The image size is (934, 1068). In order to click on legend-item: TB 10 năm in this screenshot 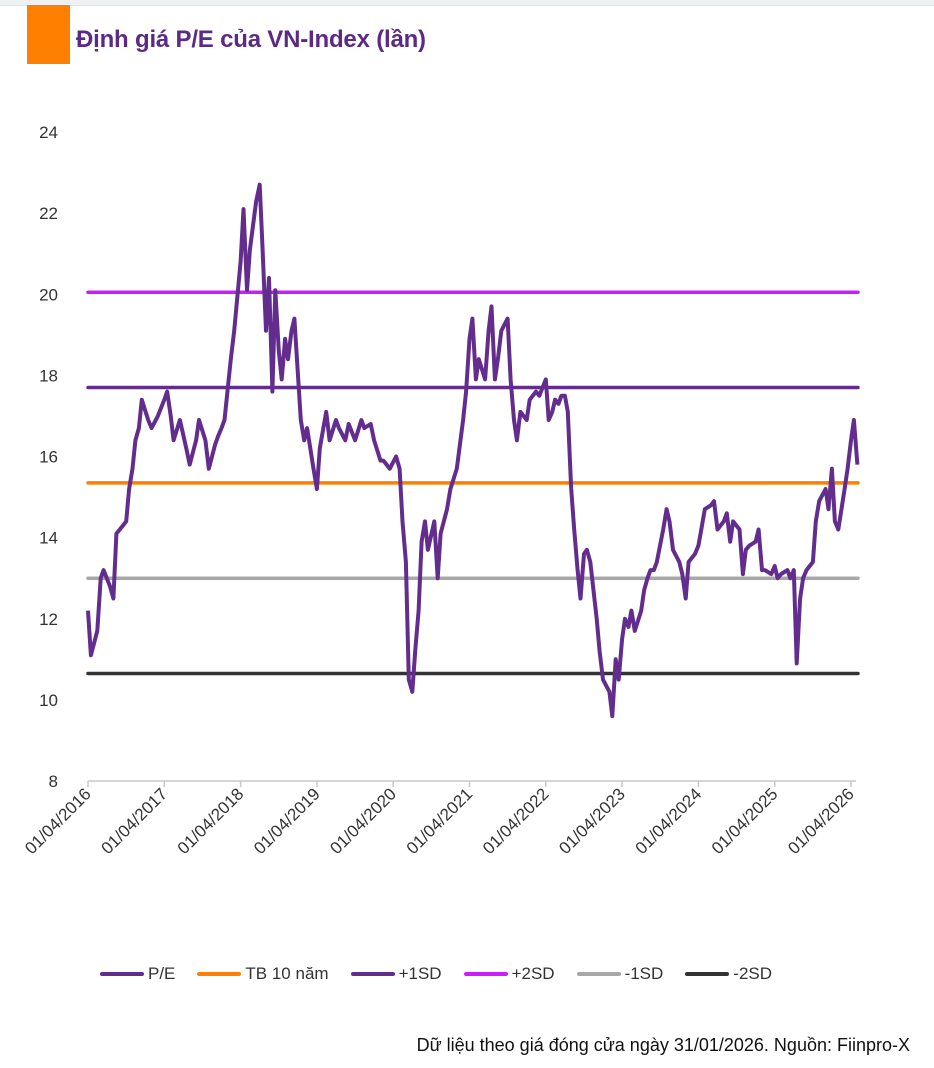, I will do `click(263, 974)`.